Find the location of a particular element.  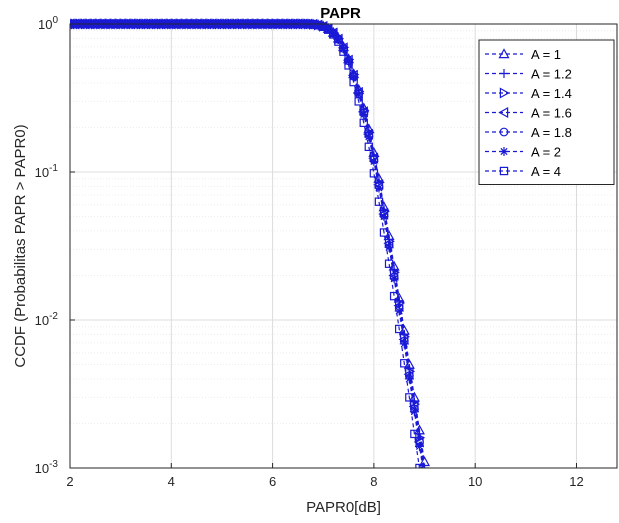

x-tick-label: 2 is located at coordinates (69, 481).